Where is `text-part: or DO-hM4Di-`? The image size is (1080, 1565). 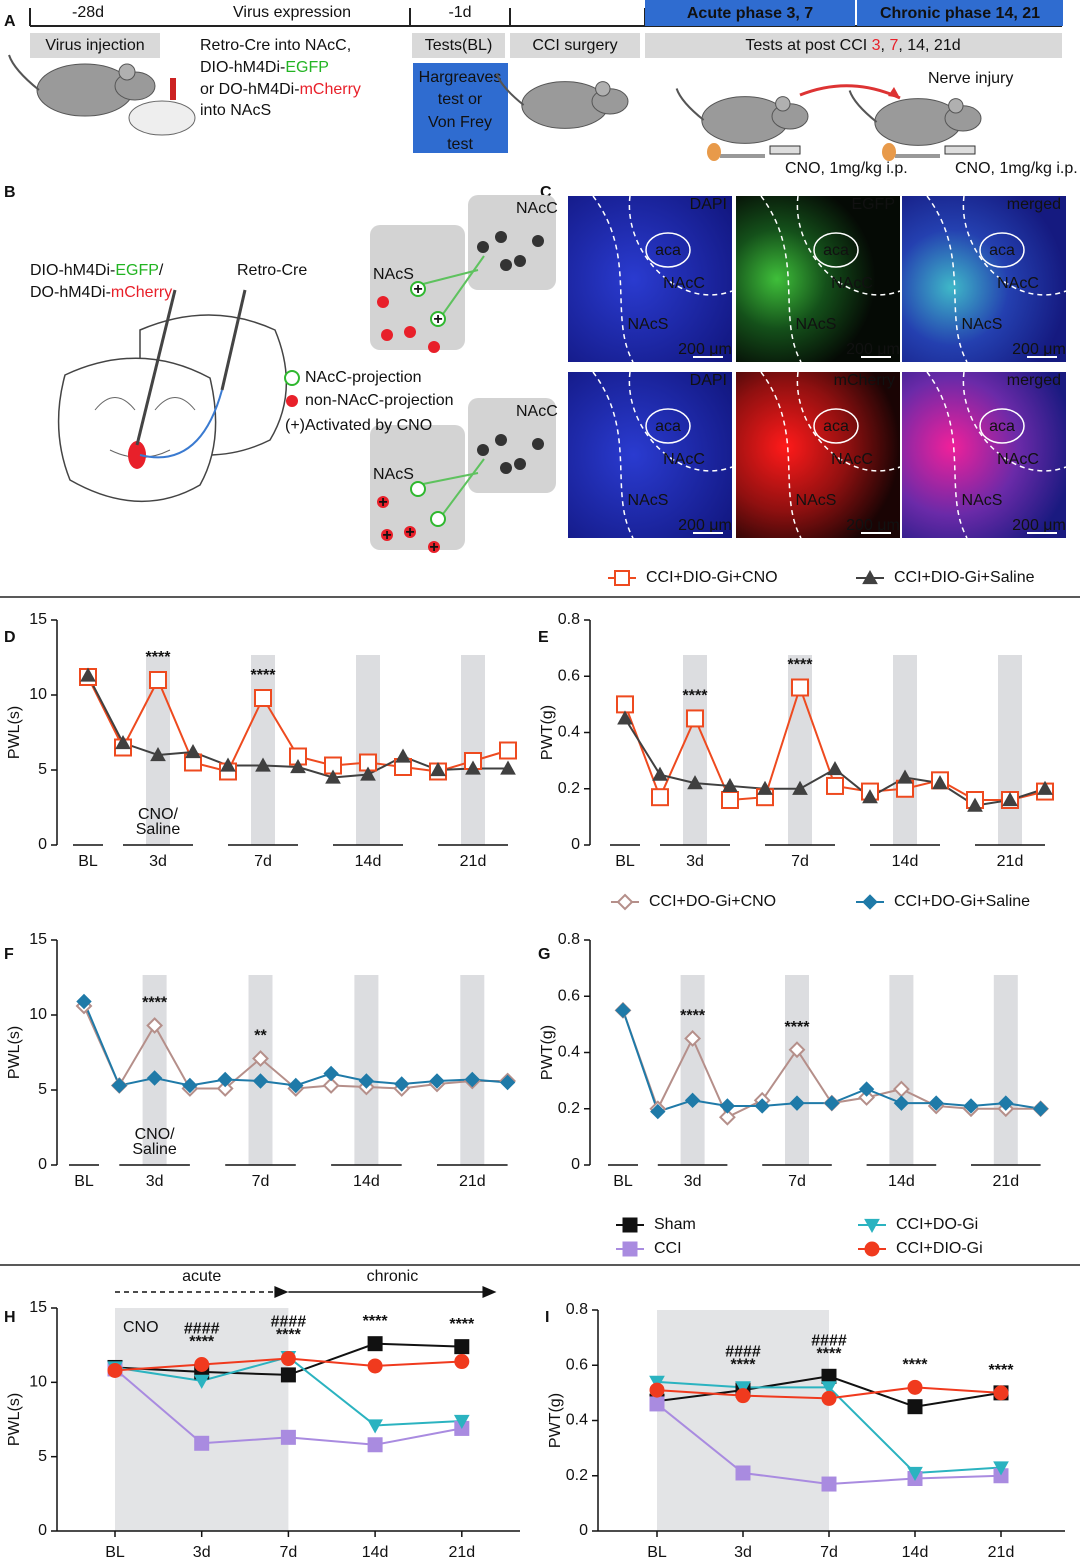
text-part: or DO-hM4Di- is located at coordinates (250, 89).